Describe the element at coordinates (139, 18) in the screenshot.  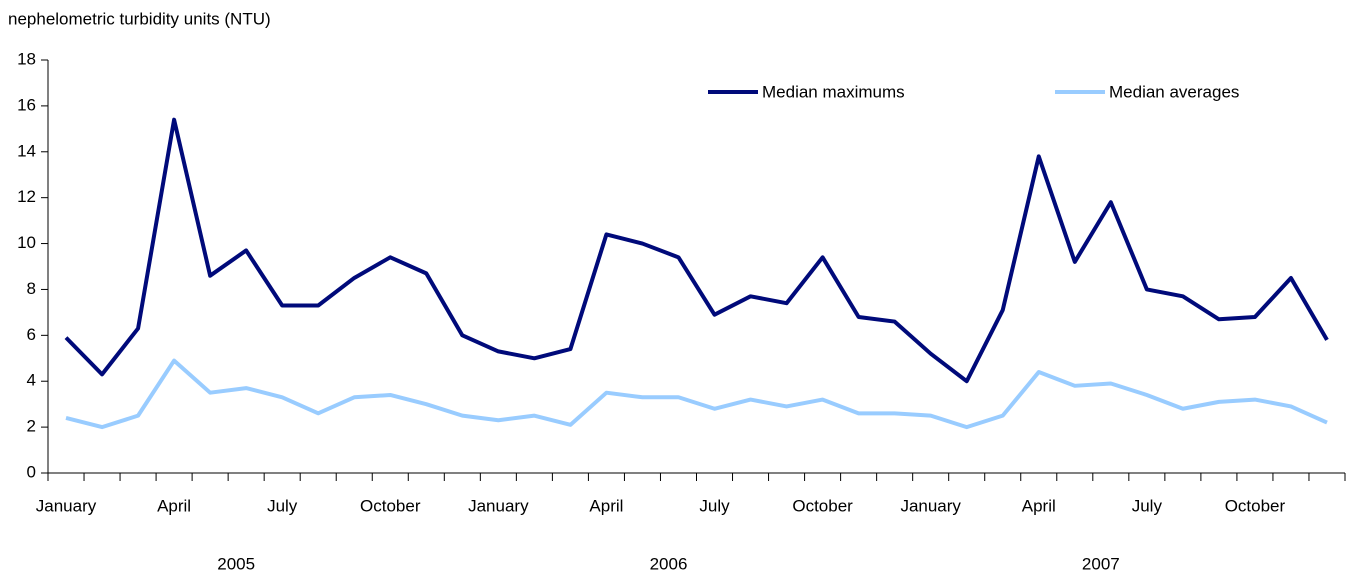
I see `y-axis-label: nephelometric turbidity units (NTU)` at that location.